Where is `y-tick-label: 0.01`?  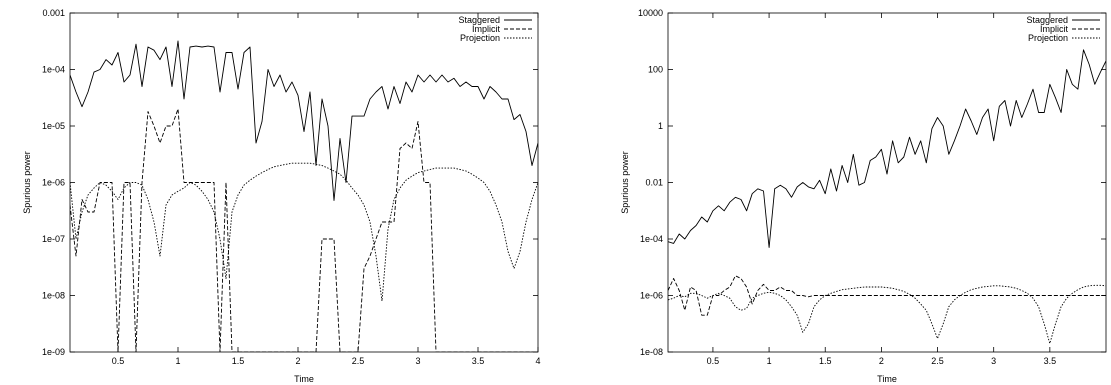 y-tick-label: 0.01 is located at coordinates (654, 183).